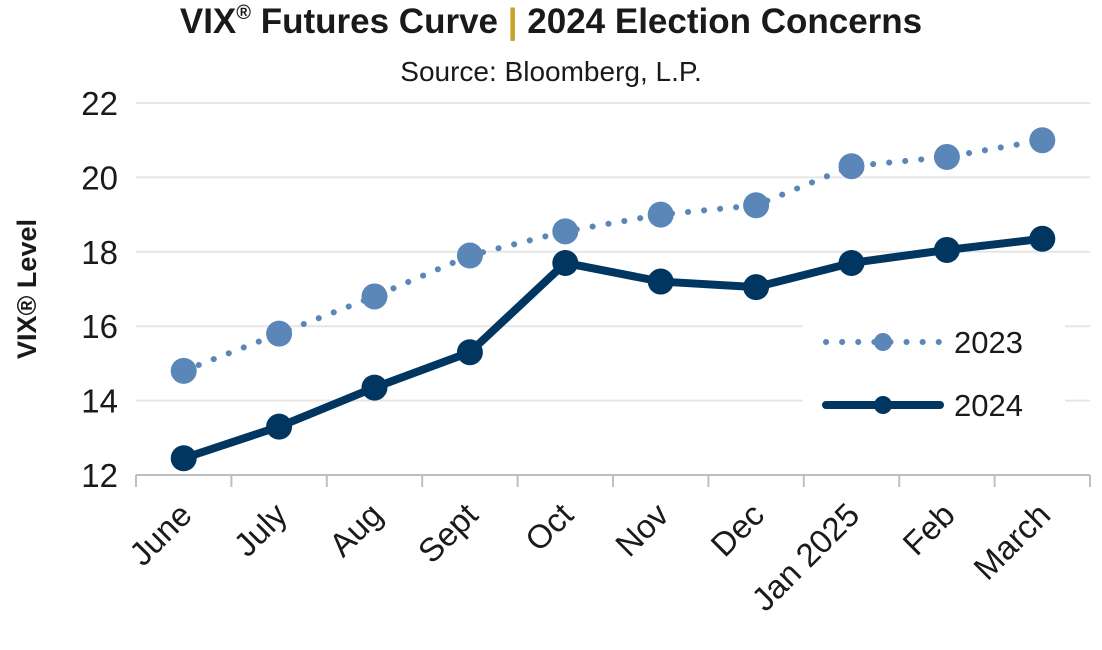  What do you see at coordinates (737, 530) in the screenshot?
I see `x-tick-label-dec: Dec` at bounding box center [737, 530].